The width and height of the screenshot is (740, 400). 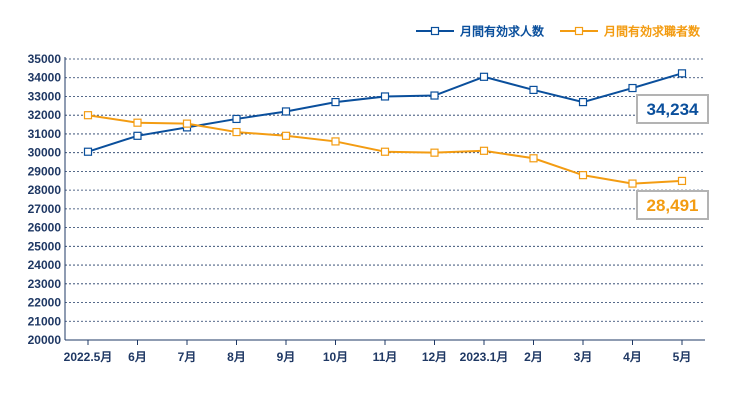 I want to click on y-tick-label: 24000, so click(x=45, y=265).